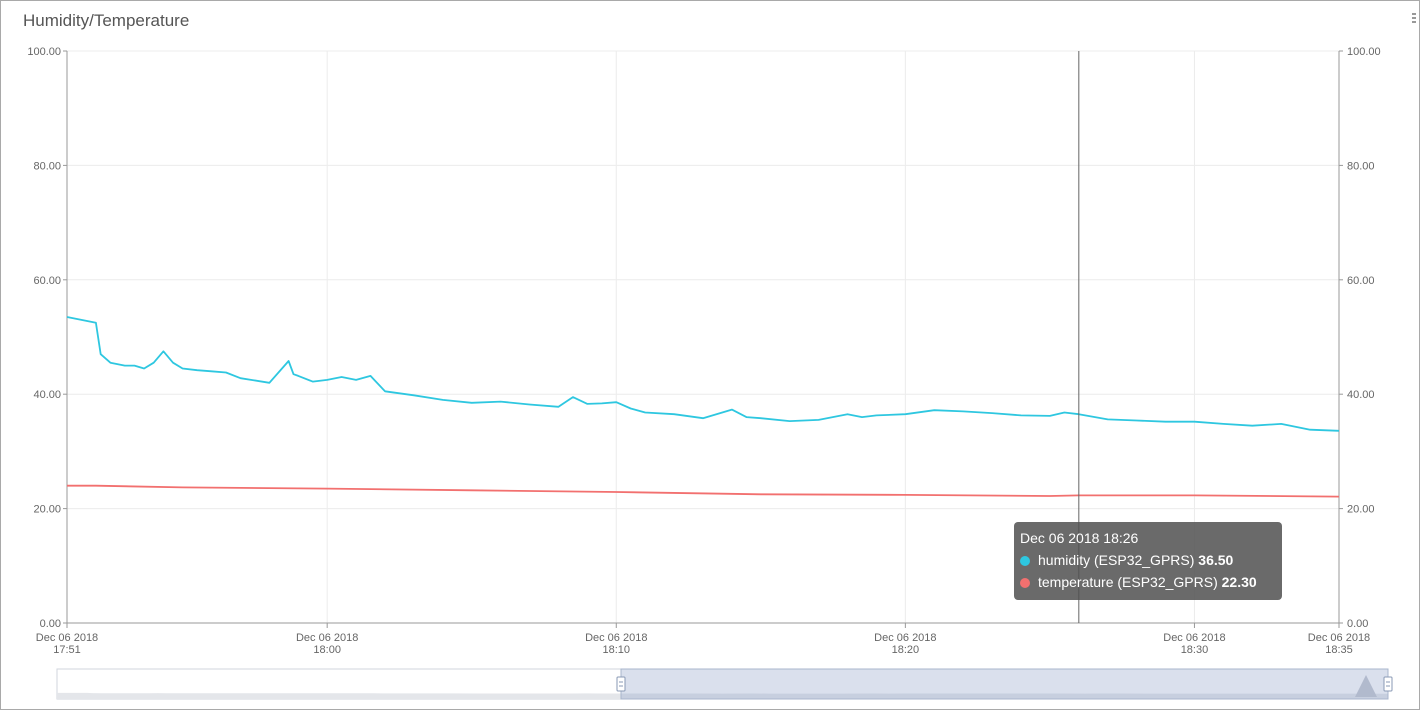 This screenshot has width=1420, height=710. What do you see at coordinates (47, 395) in the screenshot?
I see `y-tick-label-left: 40.00` at bounding box center [47, 395].